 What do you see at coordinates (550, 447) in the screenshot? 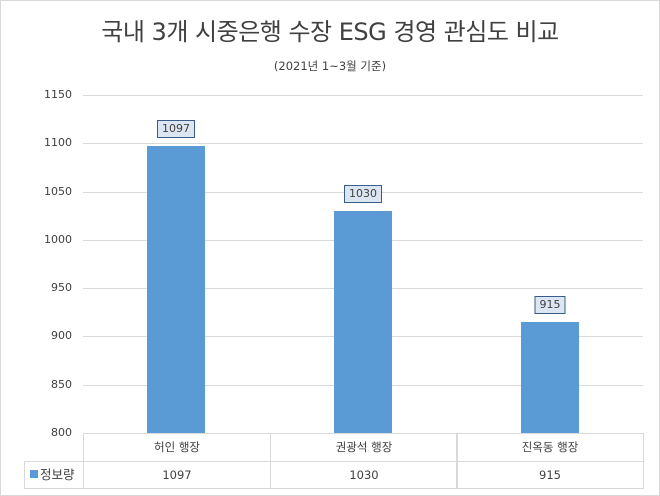
I see `category-label: 진옥동 행장` at bounding box center [550, 447].